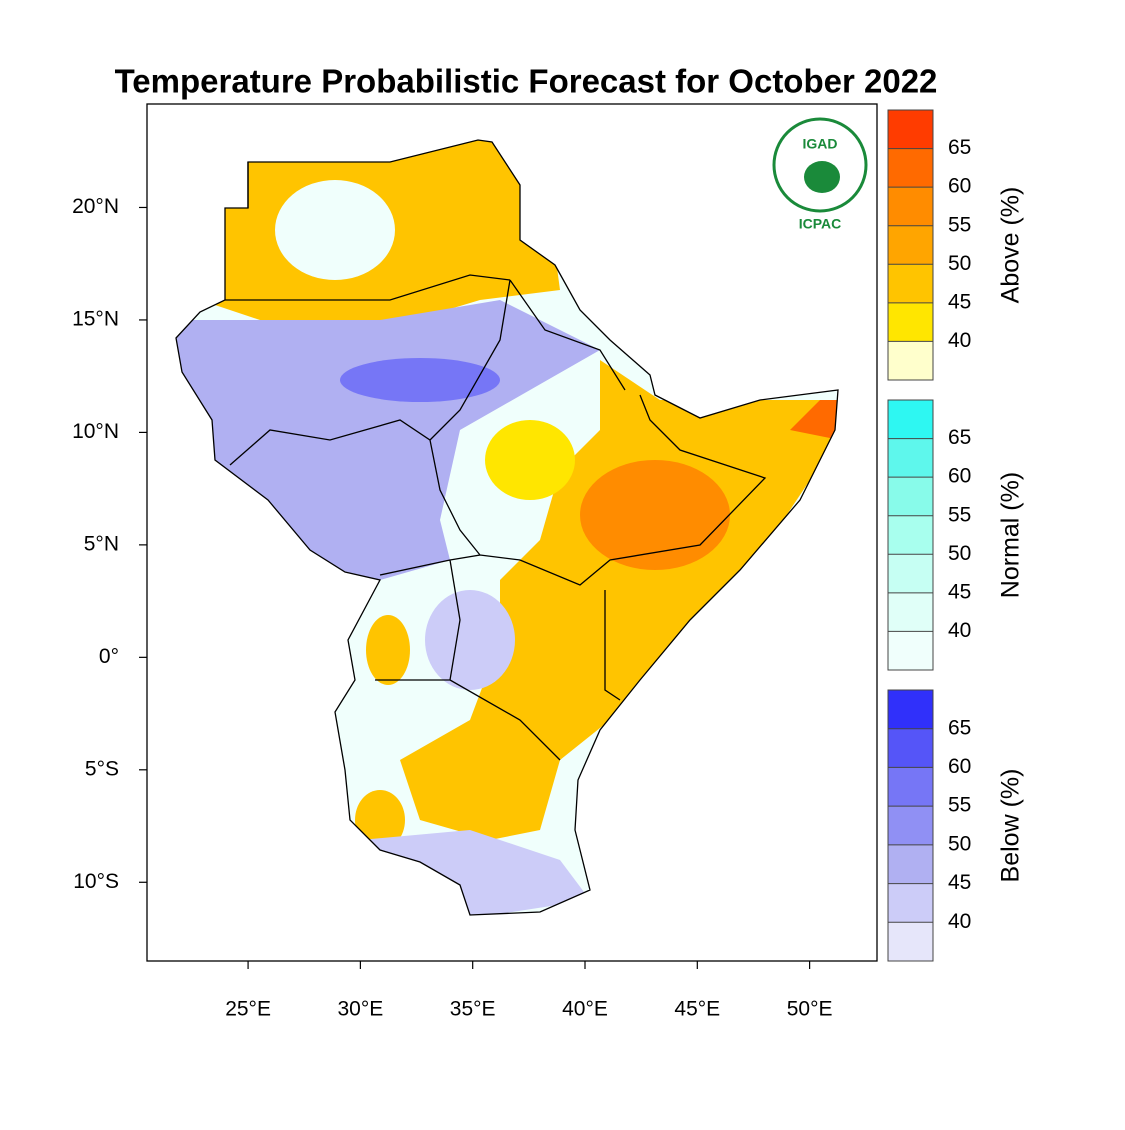 This screenshot has height=1130, width=1125. I want to click on y-tick-label: 15°N, so click(95, 318).